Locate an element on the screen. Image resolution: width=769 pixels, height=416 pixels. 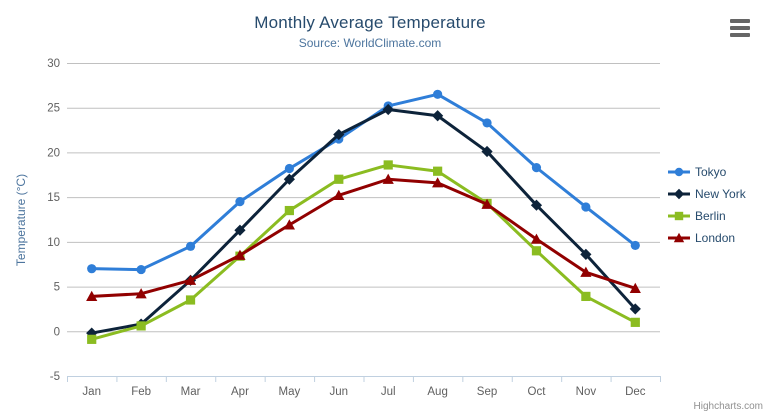
legend-item-london: London is located at coordinates (707, 238).